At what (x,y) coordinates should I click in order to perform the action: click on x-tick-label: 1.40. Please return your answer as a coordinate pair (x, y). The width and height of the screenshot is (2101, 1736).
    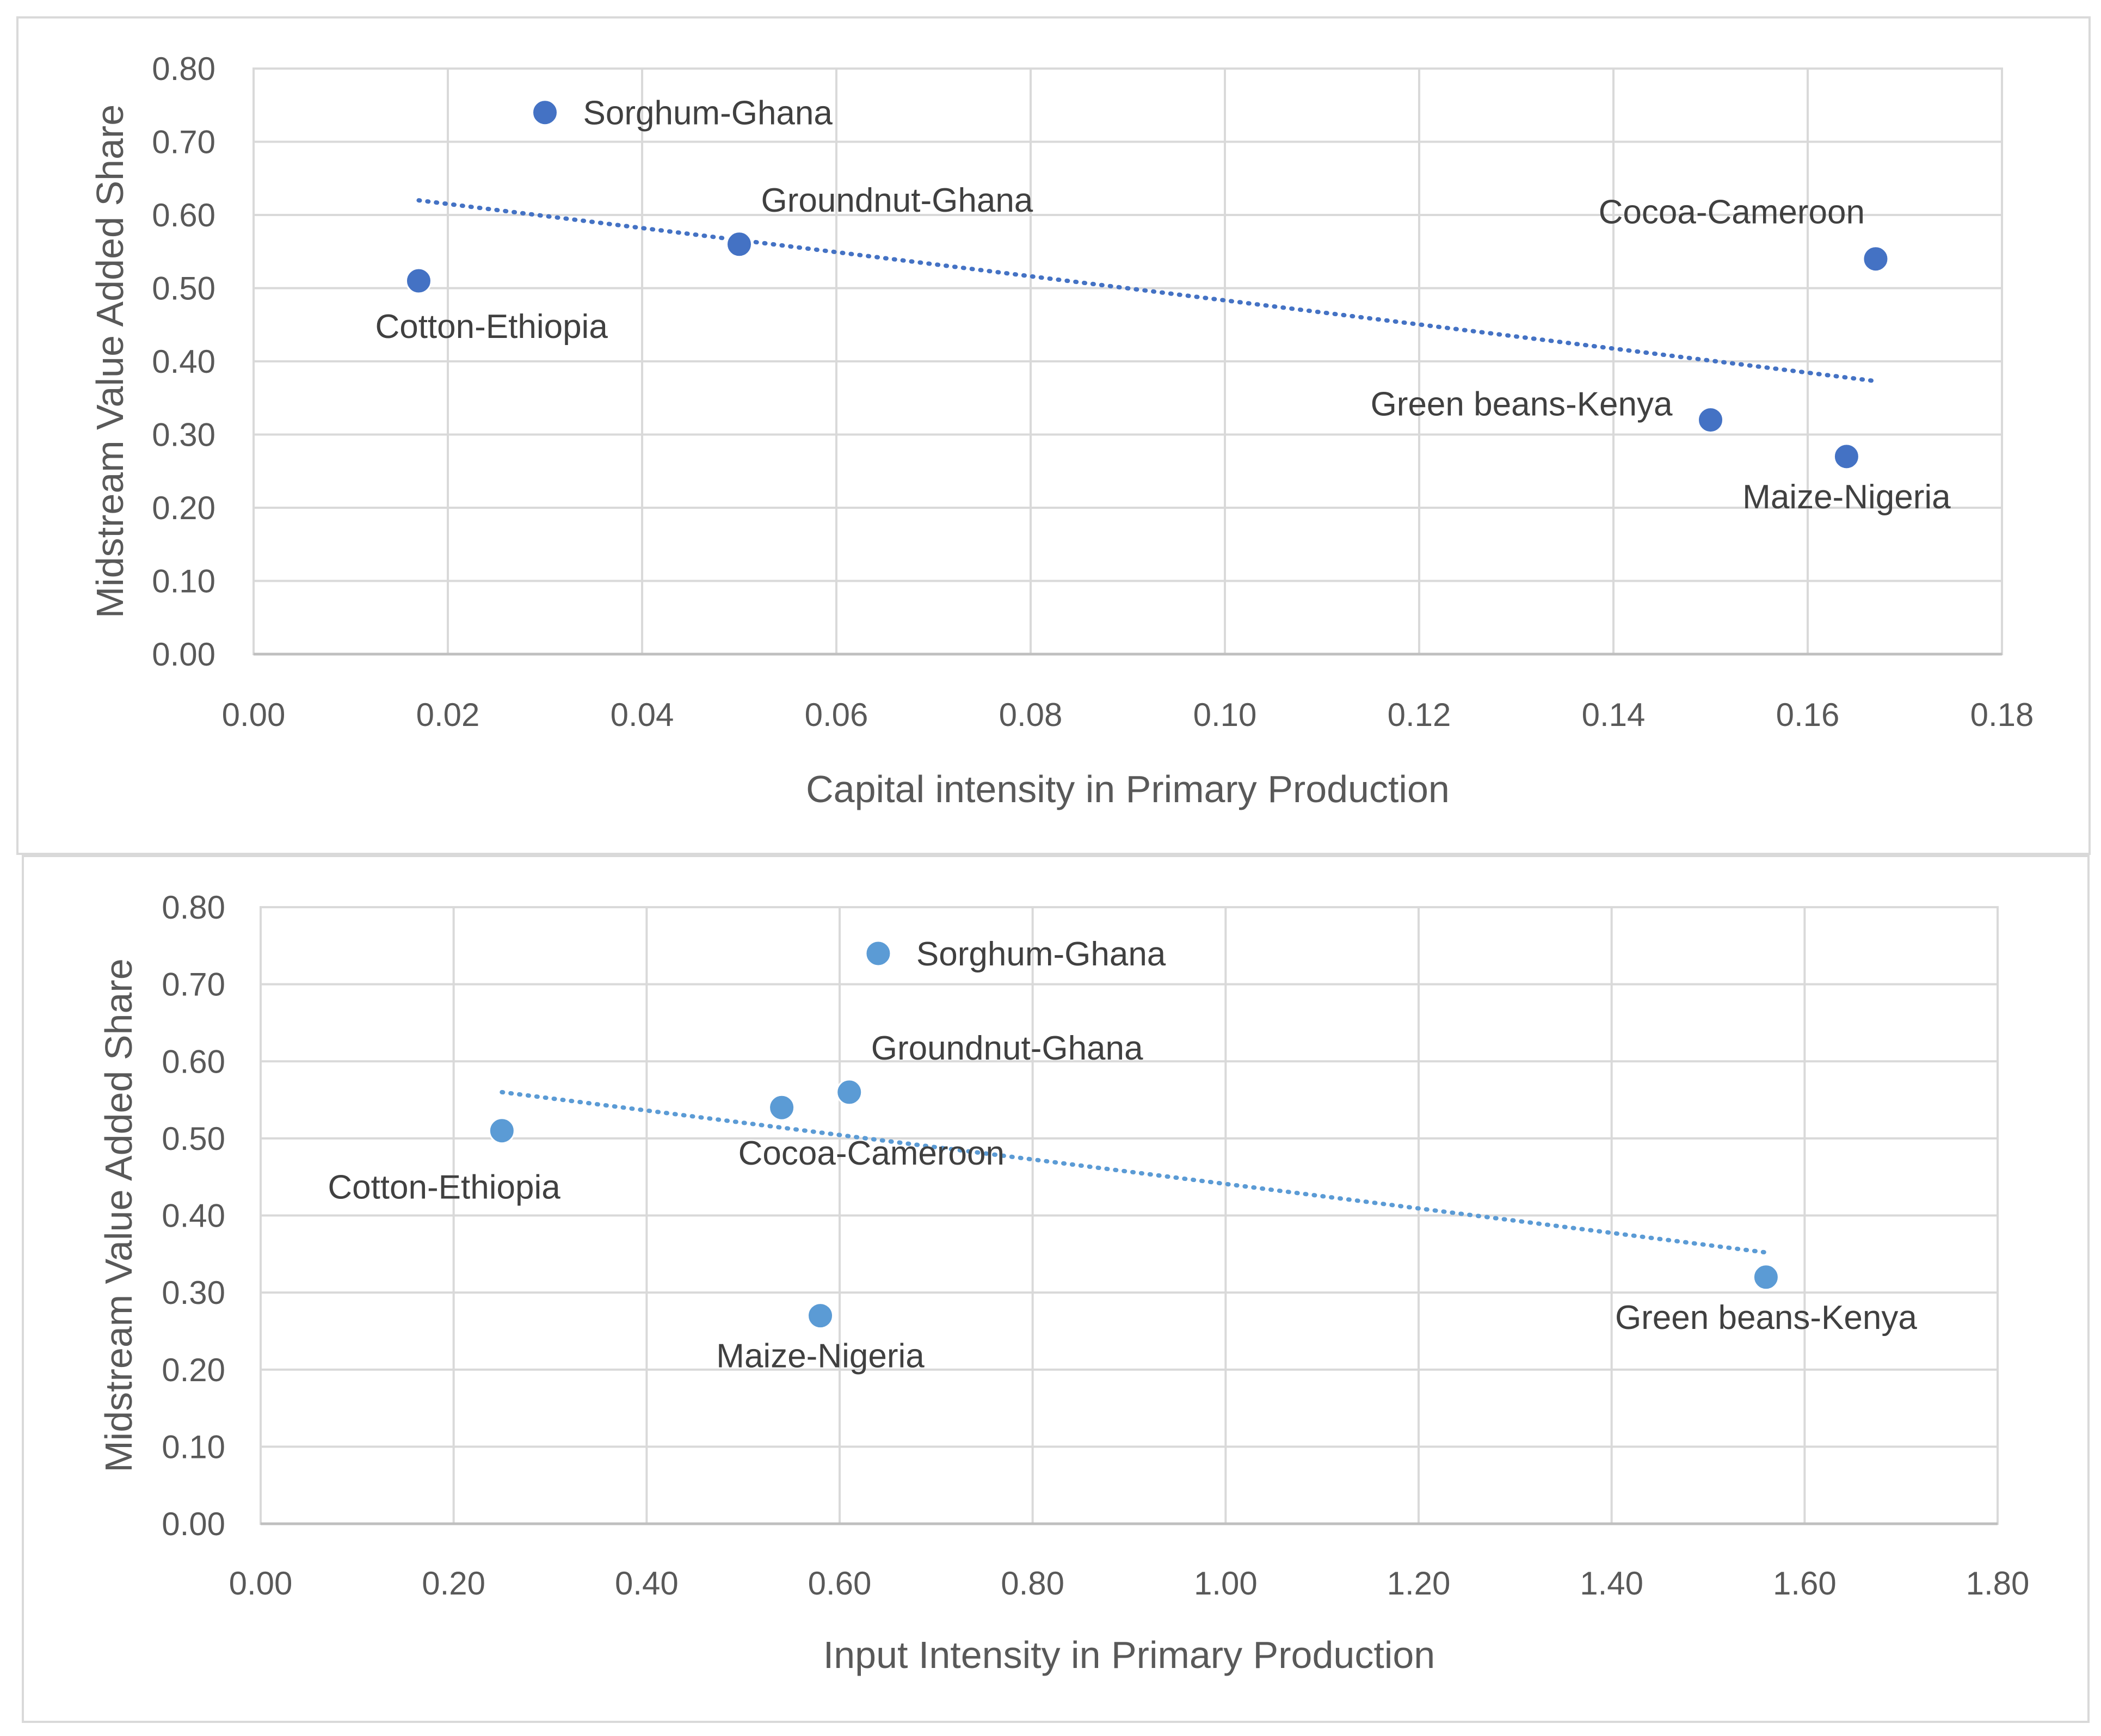
    Looking at the image, I should click on (1611, 1583).